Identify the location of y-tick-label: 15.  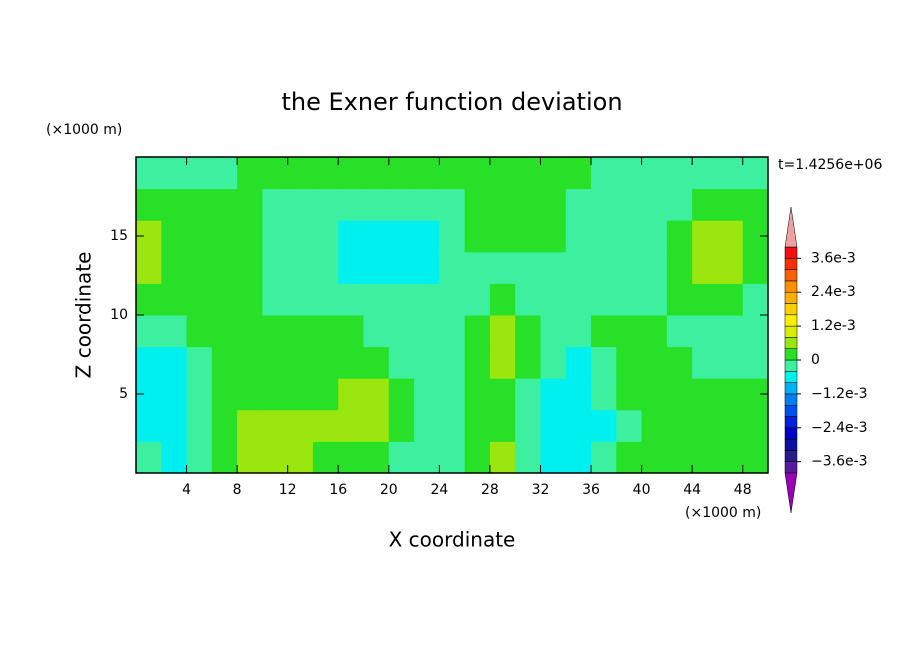
(119, 236).